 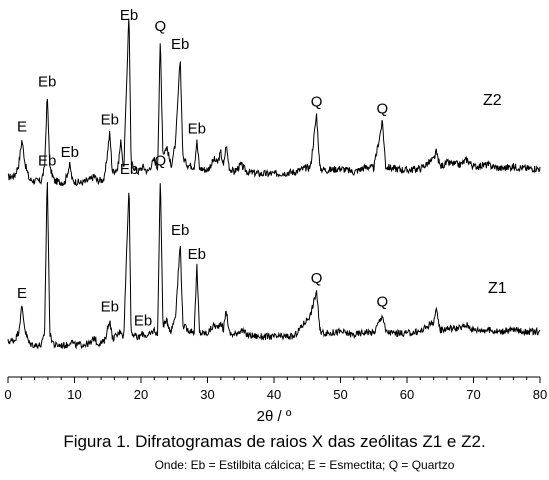 I want to click on series-label-z2: Z2, so click(x=492, y=100).